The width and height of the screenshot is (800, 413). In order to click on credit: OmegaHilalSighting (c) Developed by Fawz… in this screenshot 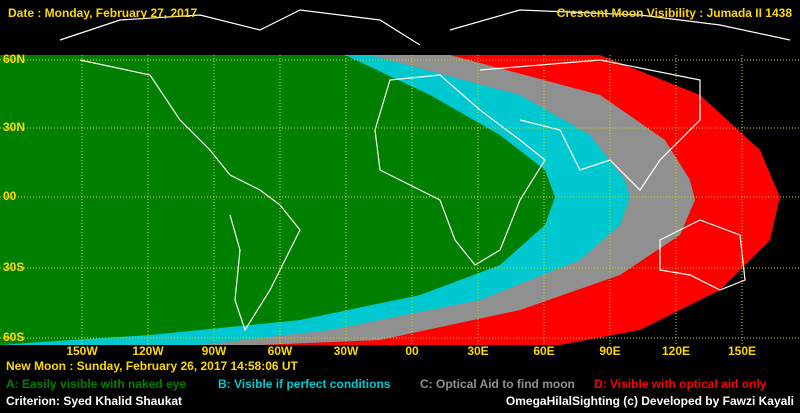, I will do `click(650, 401)`.